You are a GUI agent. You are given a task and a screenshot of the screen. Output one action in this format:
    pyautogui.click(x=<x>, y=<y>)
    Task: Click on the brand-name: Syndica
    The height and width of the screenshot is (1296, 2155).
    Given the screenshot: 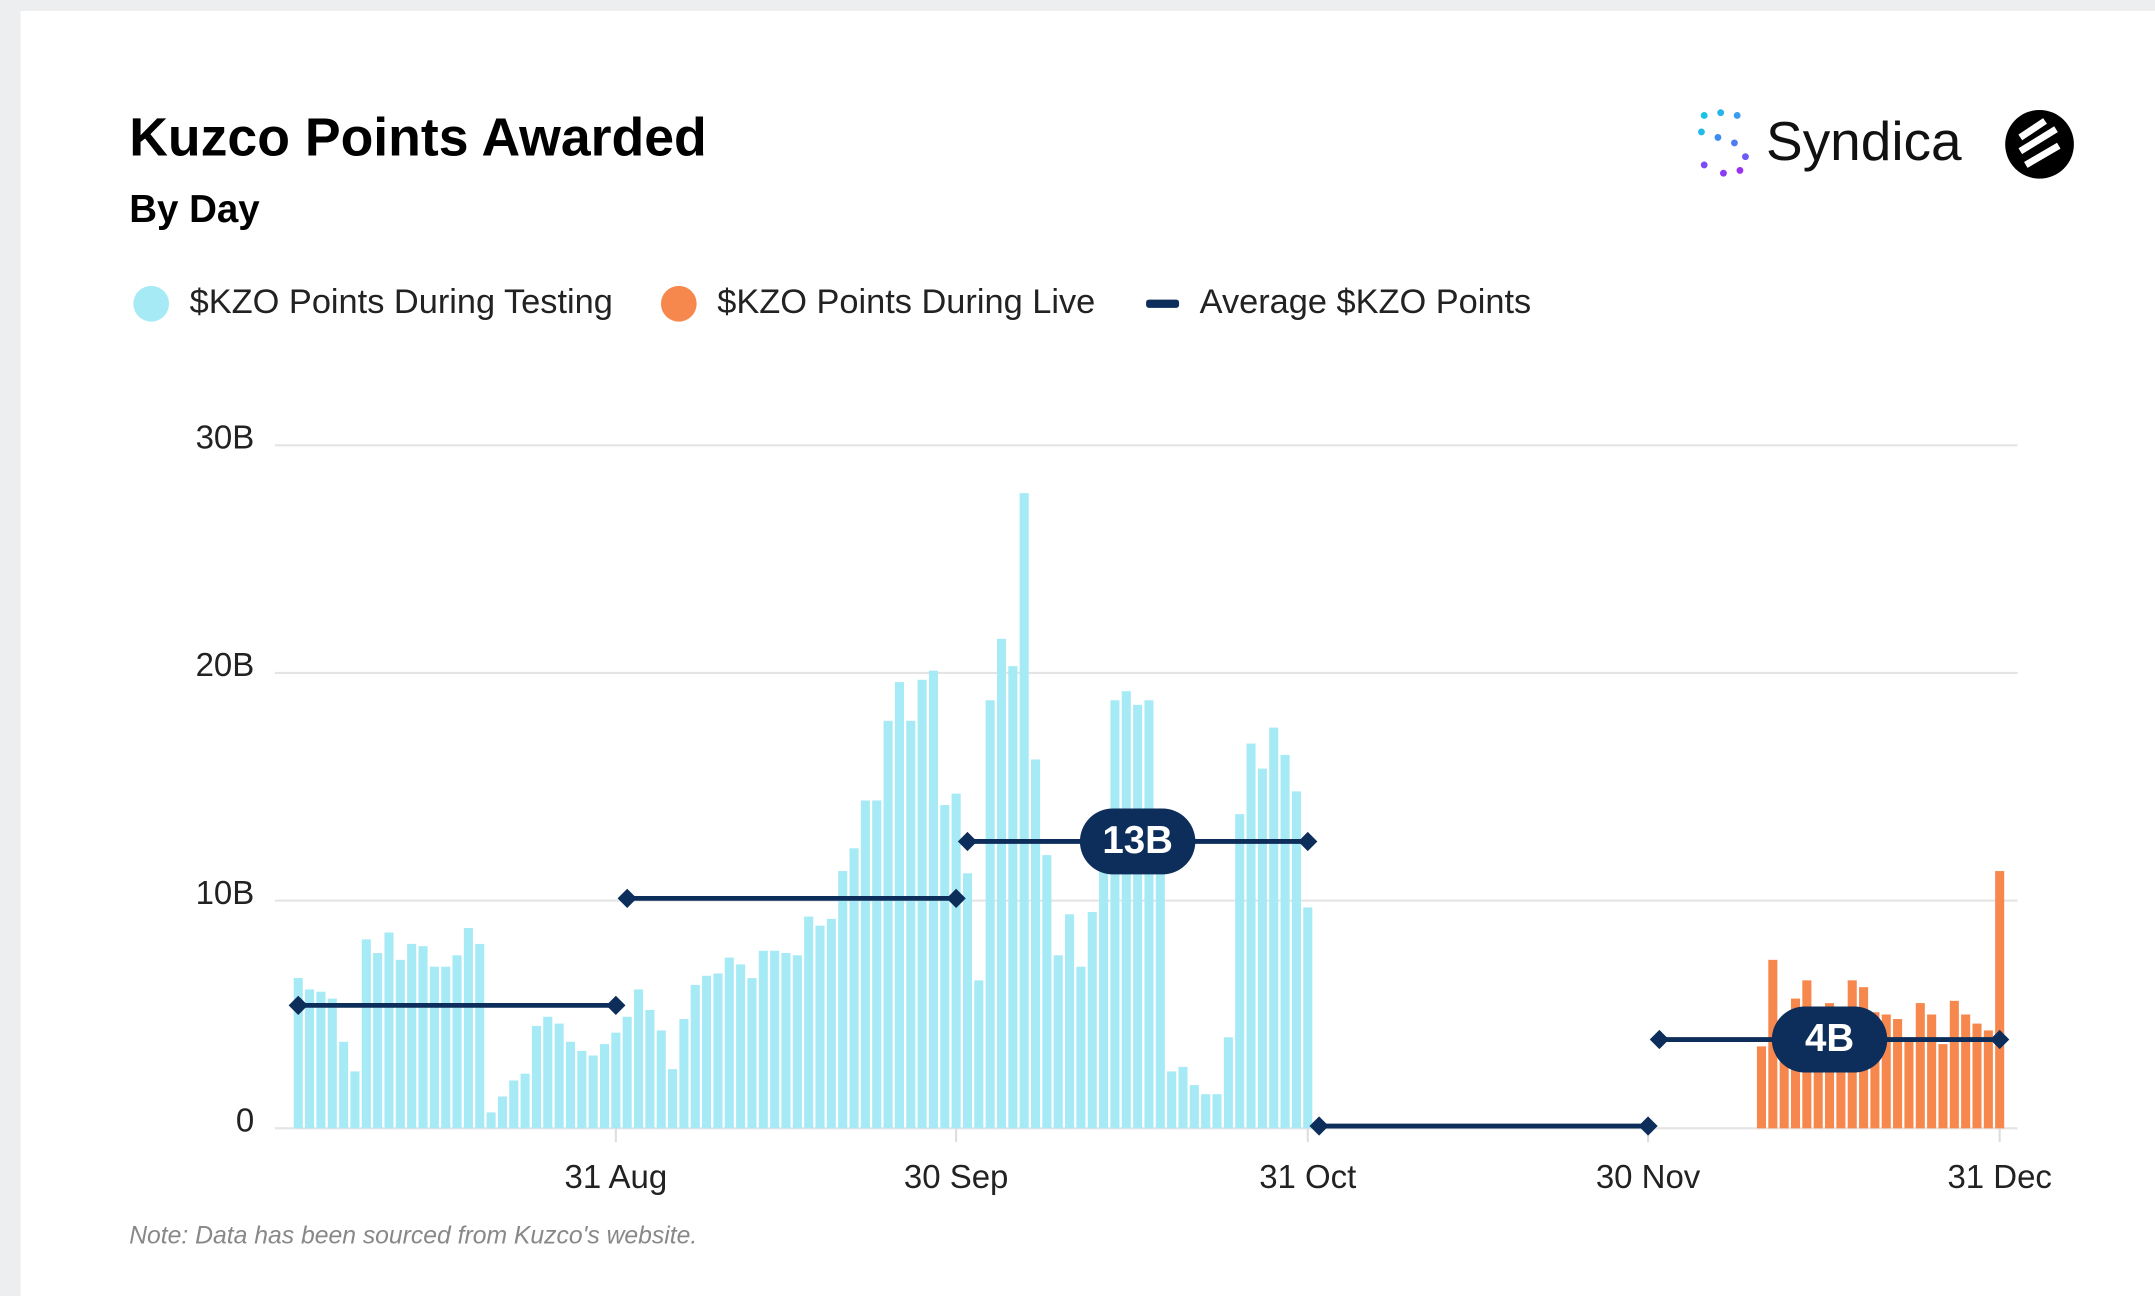 What is the action you would take?
    pyautogui.click(x=1864, y=141)
    